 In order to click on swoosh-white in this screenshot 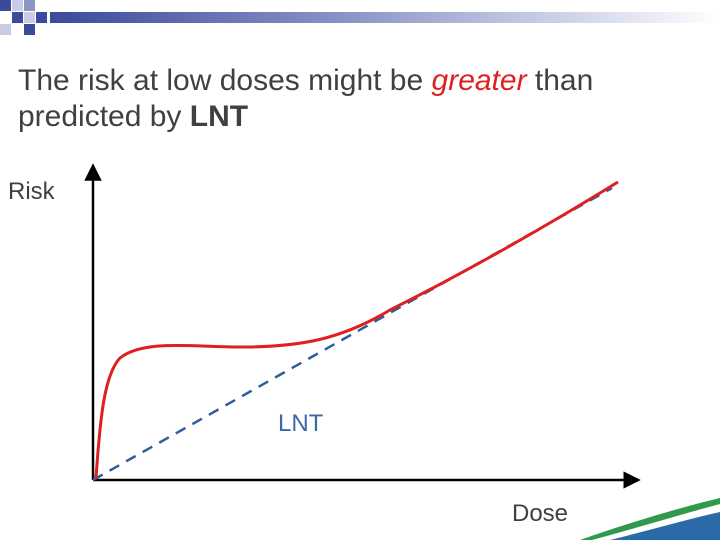, I will do `click(660, 523)`.